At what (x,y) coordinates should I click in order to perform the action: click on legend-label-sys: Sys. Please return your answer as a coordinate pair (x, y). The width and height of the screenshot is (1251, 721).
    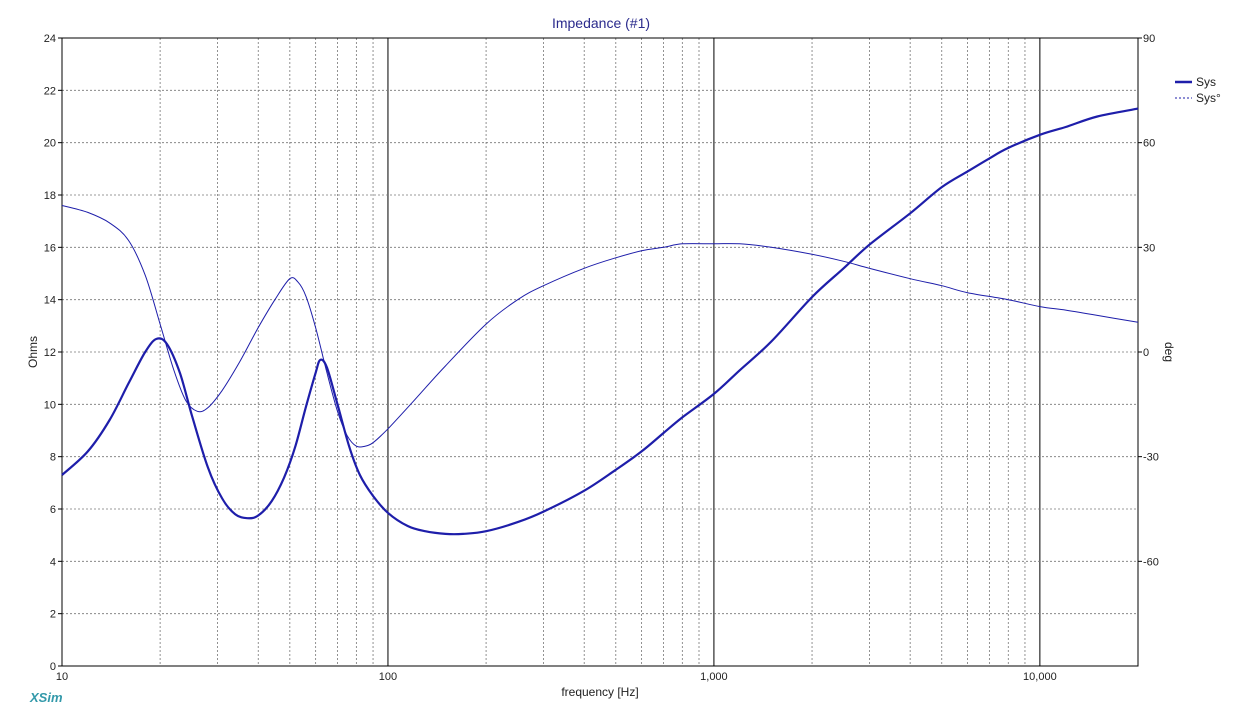
    Looking at the image, I should click on (1206, 82).